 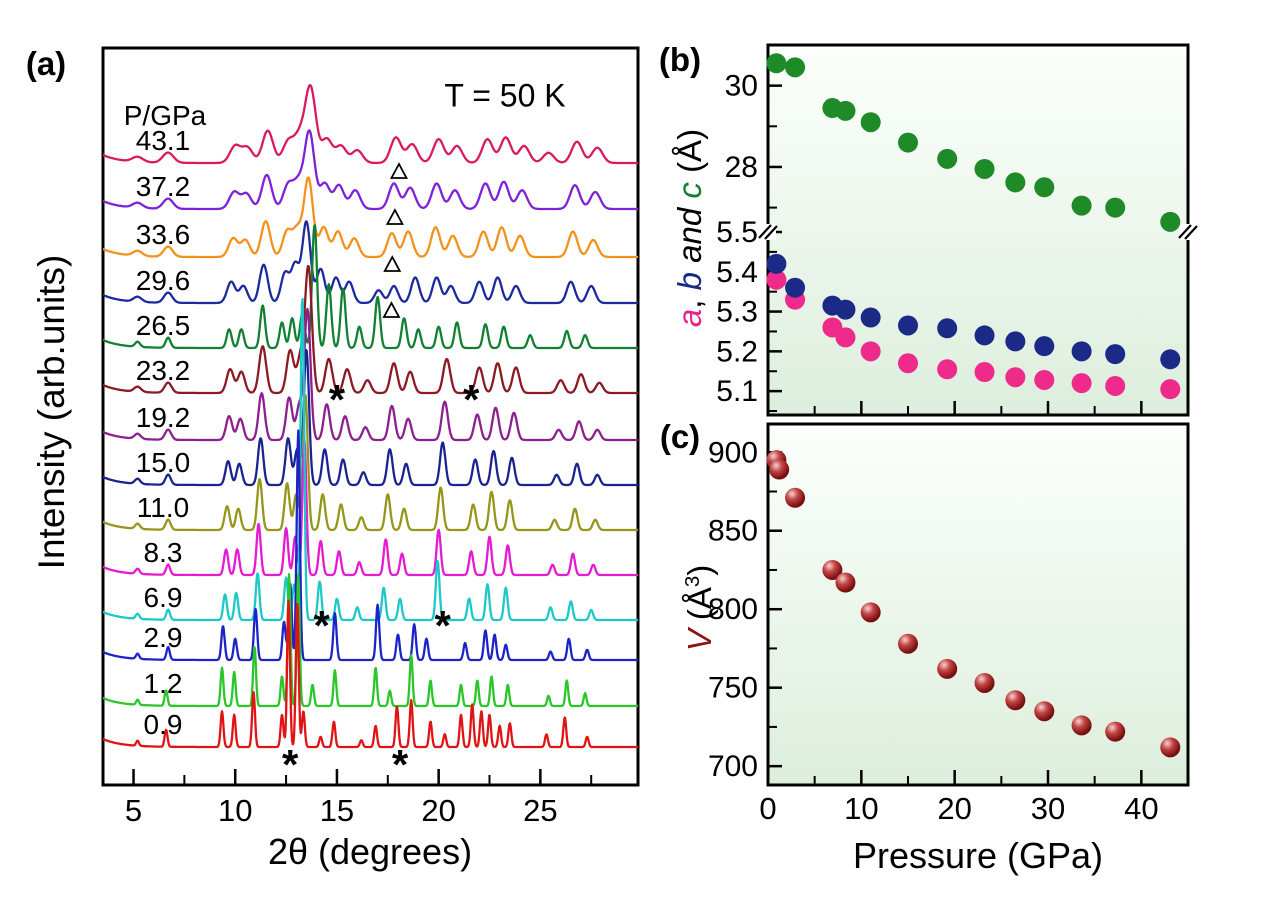 What do you see at coordinates (505, 95) in the screenshot?
I see `panel-a-temperature-label: T = 50 K` at bounding box center [505, 95].